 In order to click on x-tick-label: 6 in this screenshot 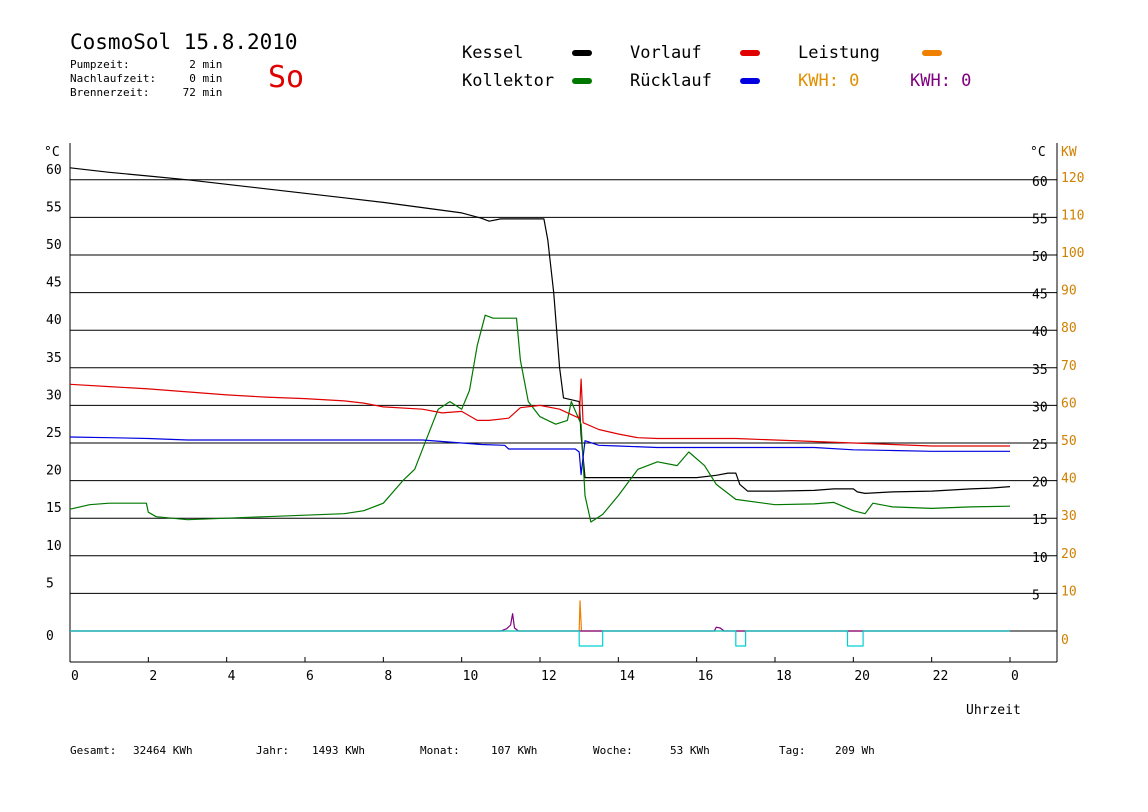, I will do `click(310, 676)`.